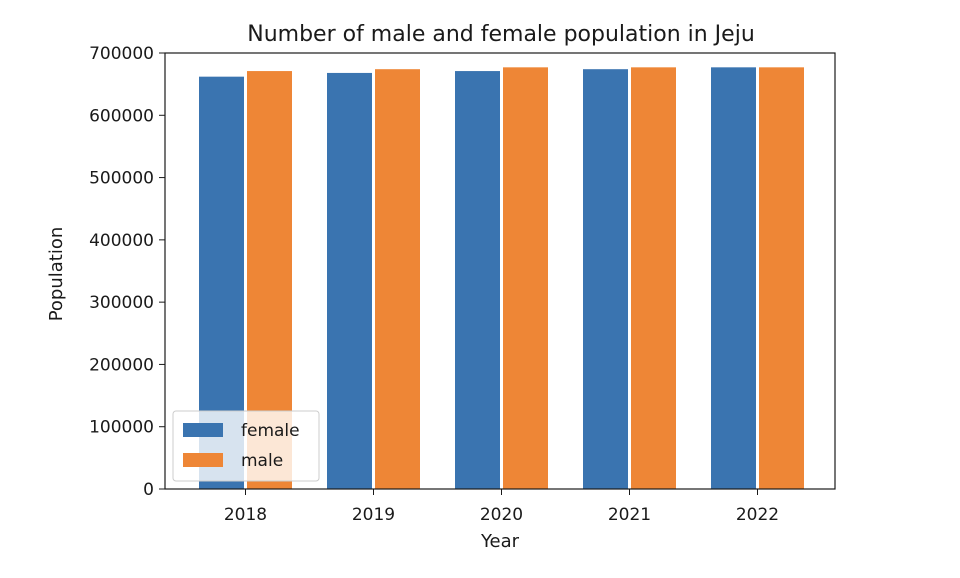 The image size is (960, 578). Describe the element at coordinates (733, 278) in the screenshot. I see `bar-female-2022` at that location.